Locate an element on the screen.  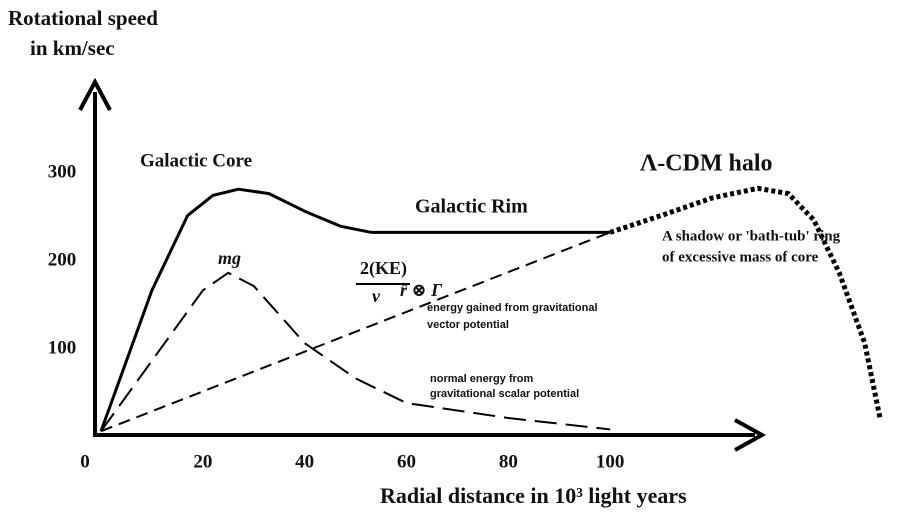
annotation: A shadow or 'bath-tub' ring is located at coordinates (751, 236).